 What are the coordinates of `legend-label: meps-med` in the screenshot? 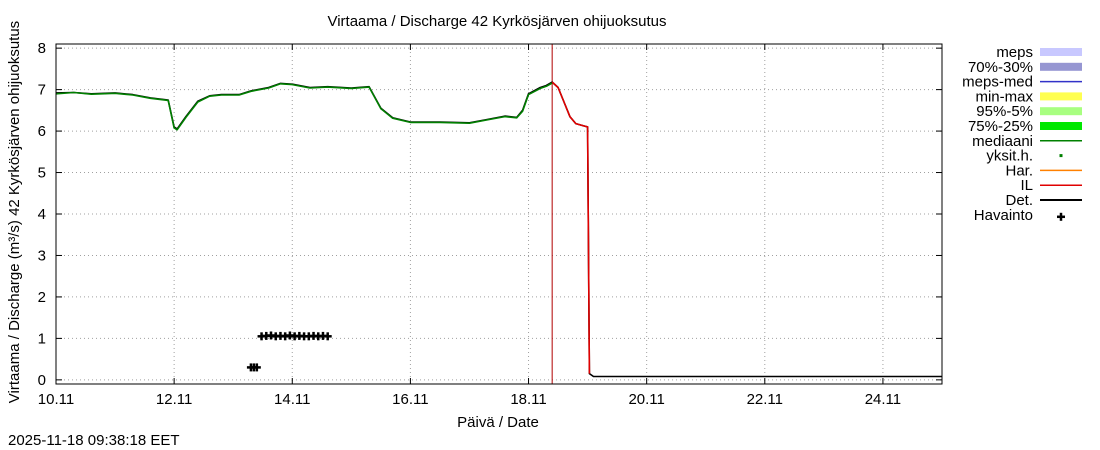 It's located at (997, 82).